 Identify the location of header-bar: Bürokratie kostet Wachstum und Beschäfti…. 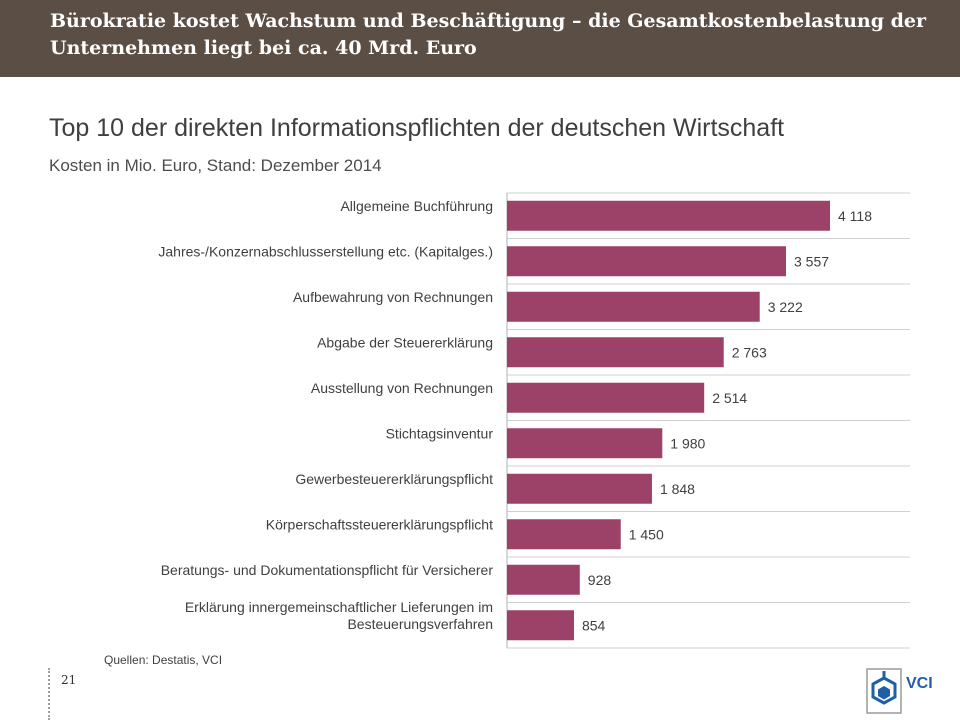
(480, 38).